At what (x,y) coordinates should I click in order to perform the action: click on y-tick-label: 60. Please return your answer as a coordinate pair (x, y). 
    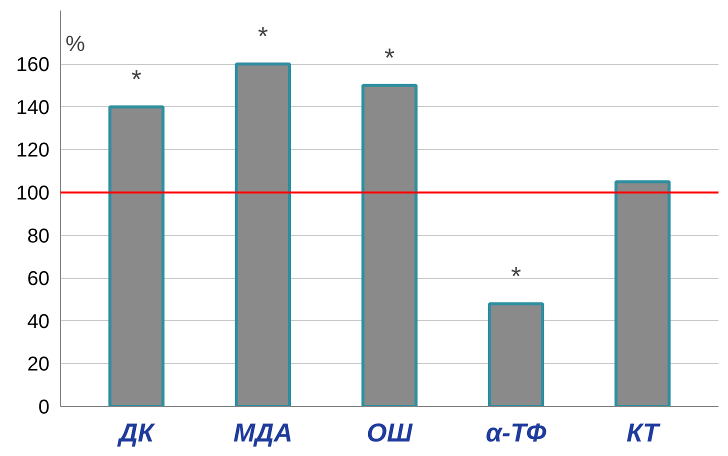
    Looking at the image, I should click on (38, 279).